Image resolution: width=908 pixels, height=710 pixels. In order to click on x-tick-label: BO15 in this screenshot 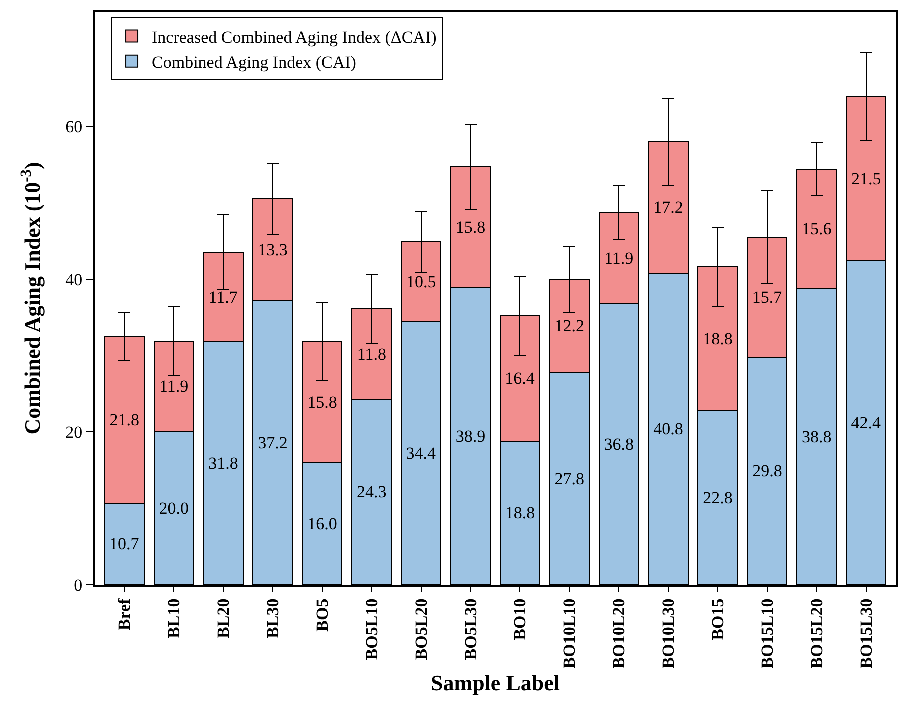, I will do `click(718, 619)`.